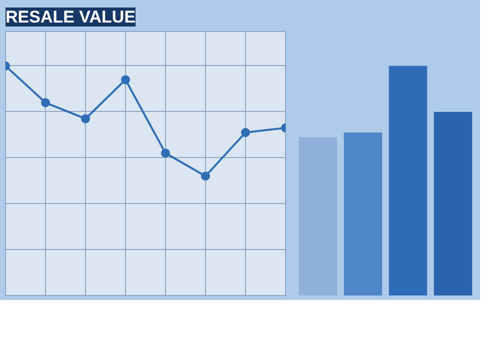 The width and height of the screenshot is (500, 350). I want to click on chart-title: RESALE VALUE, so click(71, 17).